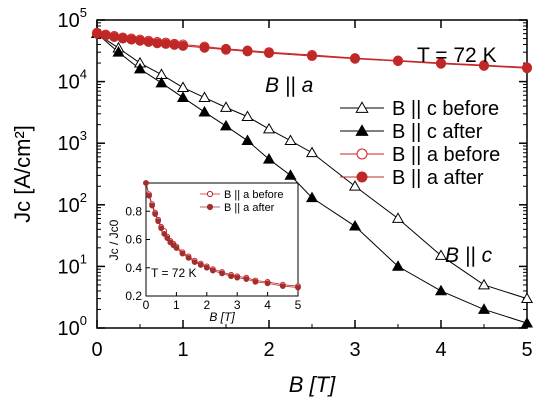 The height and width of the screenshot is (403, 550). What do you see at coordinates (354, 350) in the screenshot?
I see `x-tick-label: 3` at bounding box center [354, 350].